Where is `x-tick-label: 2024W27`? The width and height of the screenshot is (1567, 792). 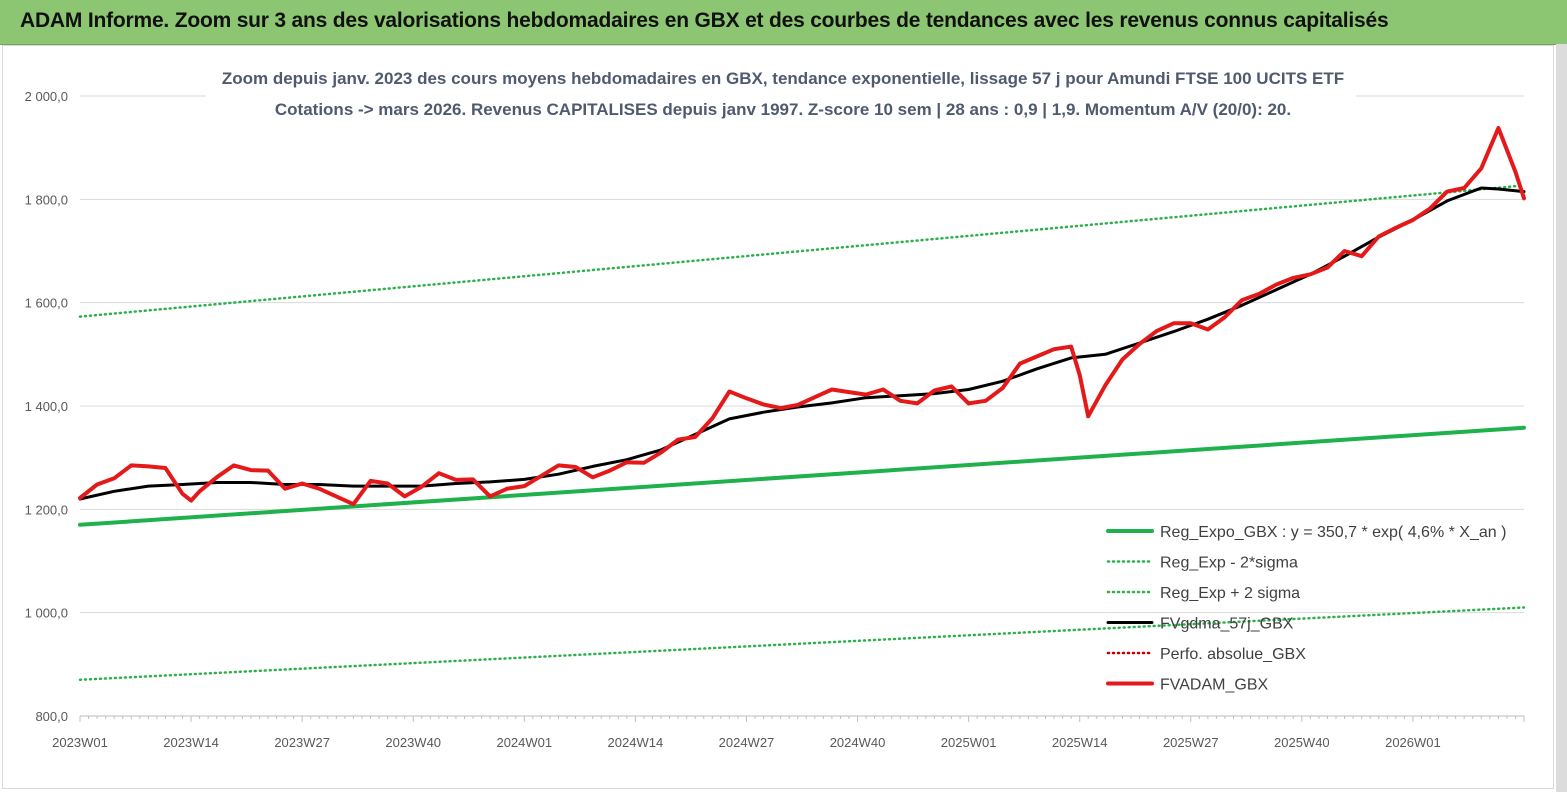 x-tick-label: 2024W27 is located at coordinates (747, 742).